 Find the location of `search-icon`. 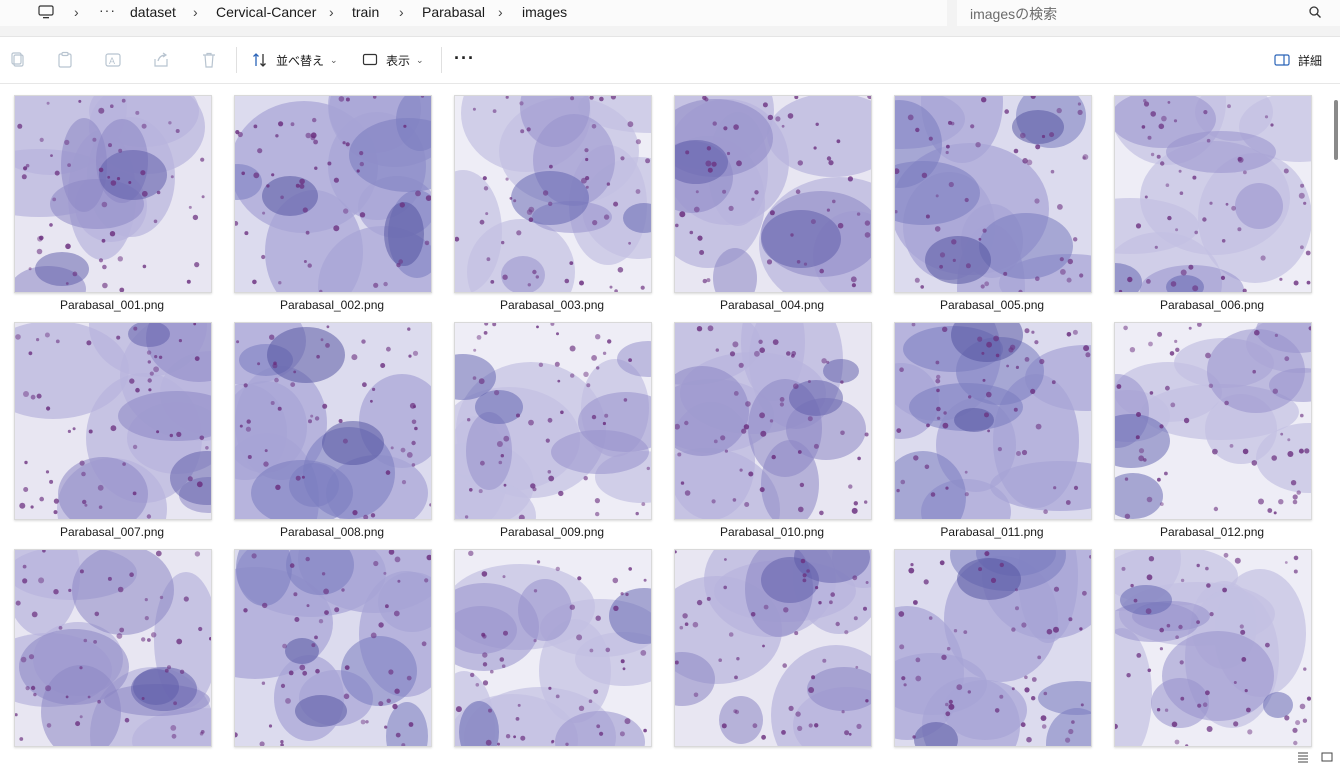

search-icon is located at coordinates (1315, 12).